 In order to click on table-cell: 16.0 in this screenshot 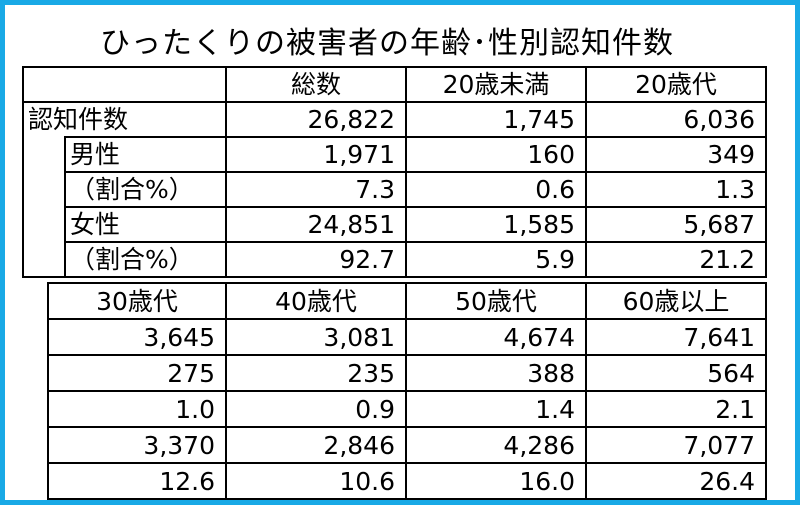, I will do `click(496, 481)`.